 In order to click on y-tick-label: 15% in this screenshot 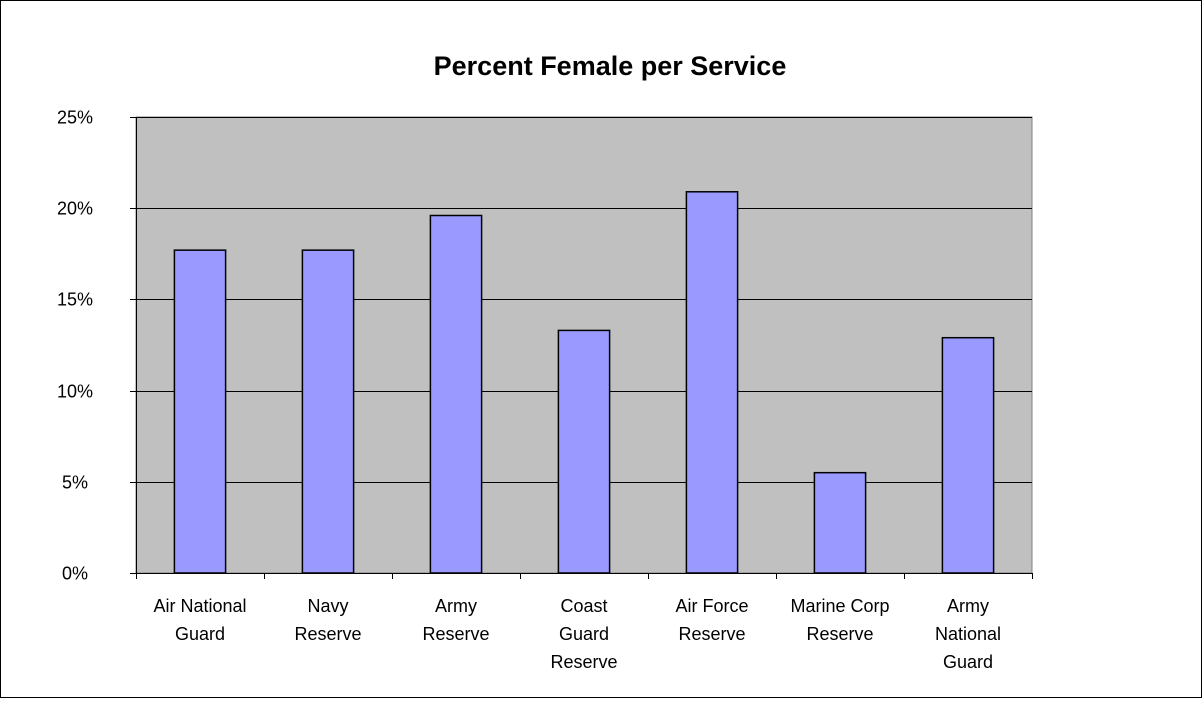, I will do `click(75, 300)`.